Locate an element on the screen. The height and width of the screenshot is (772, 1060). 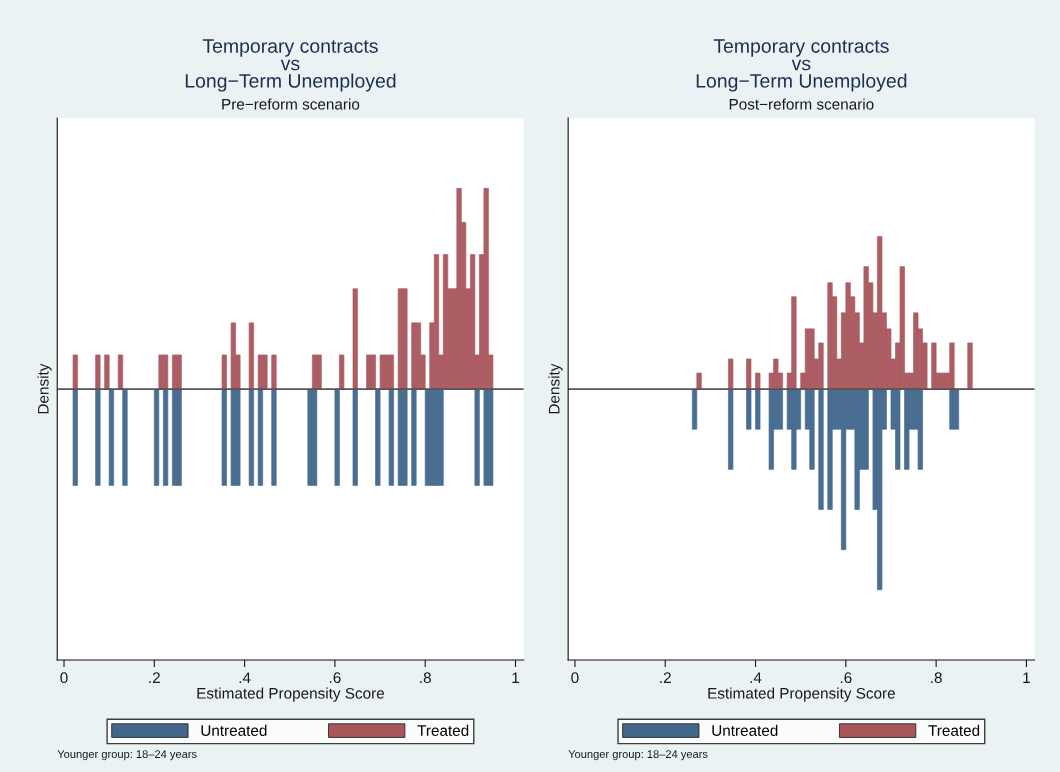
chart-subtitle: Pre−reform scenario is located at coordinates (291, 104).